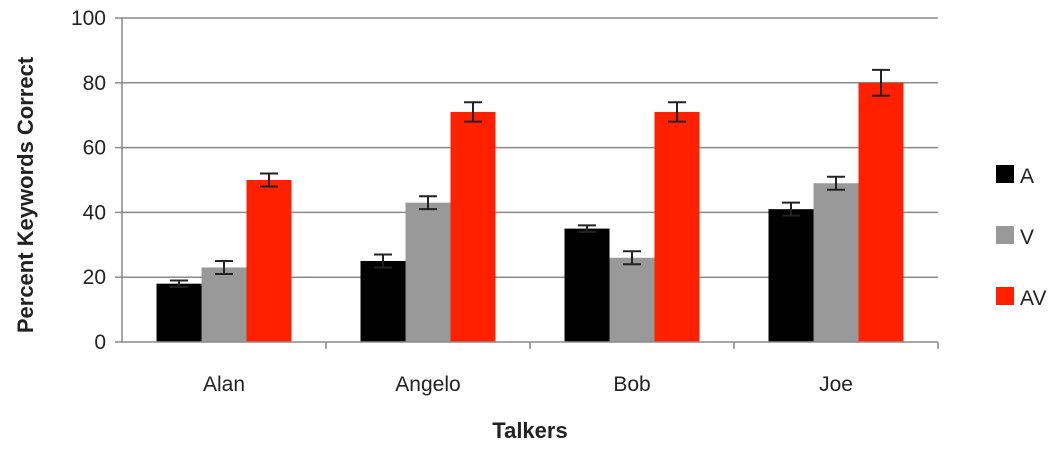  What do you see at coordinates (94, 212) in the screenshot?
I see `y-tick-label: 40` at bounding box center [94, 212].